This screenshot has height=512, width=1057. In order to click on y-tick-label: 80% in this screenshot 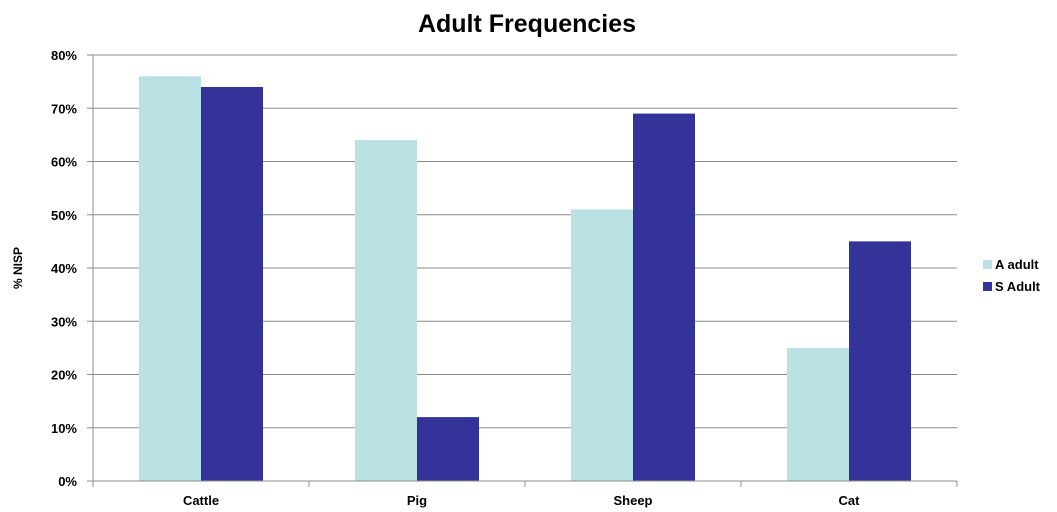, I will do `click(64, 55)`.